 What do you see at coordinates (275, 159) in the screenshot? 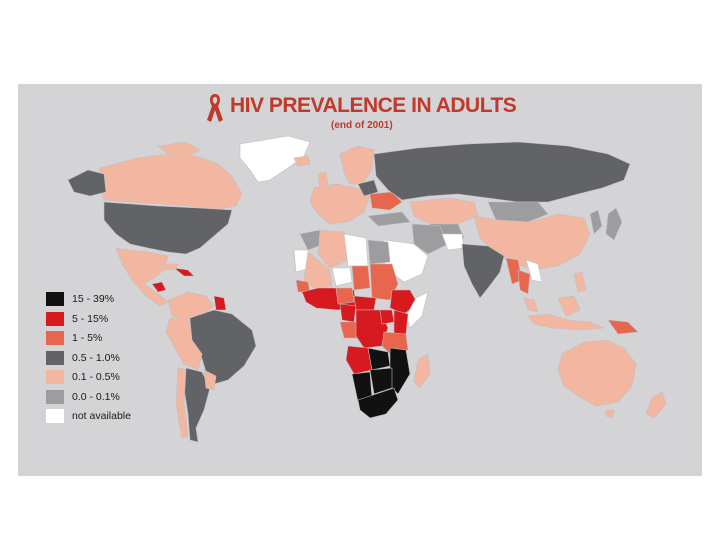
I see `region-greenland` at bounding box center [275, 159].